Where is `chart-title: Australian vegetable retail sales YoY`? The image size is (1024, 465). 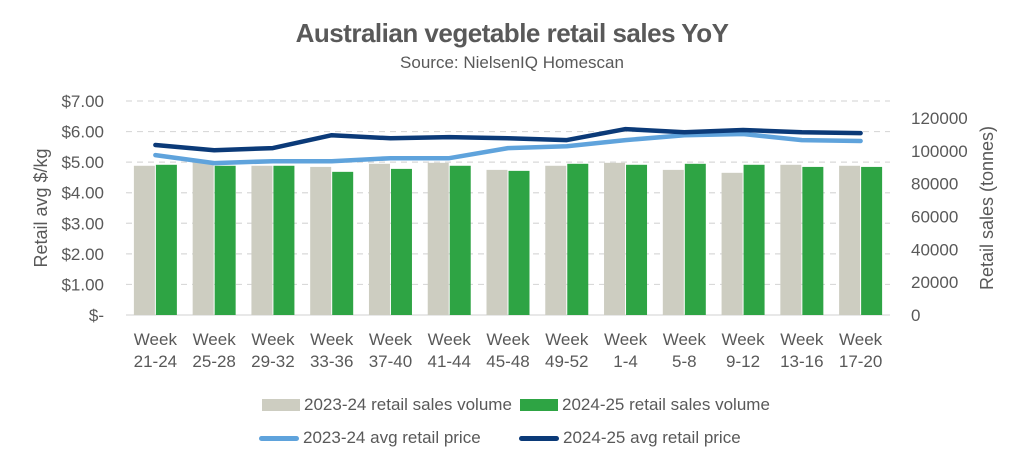
chart-title: Australian vegetable retail sales YoY is located at coordinates (512, 33).